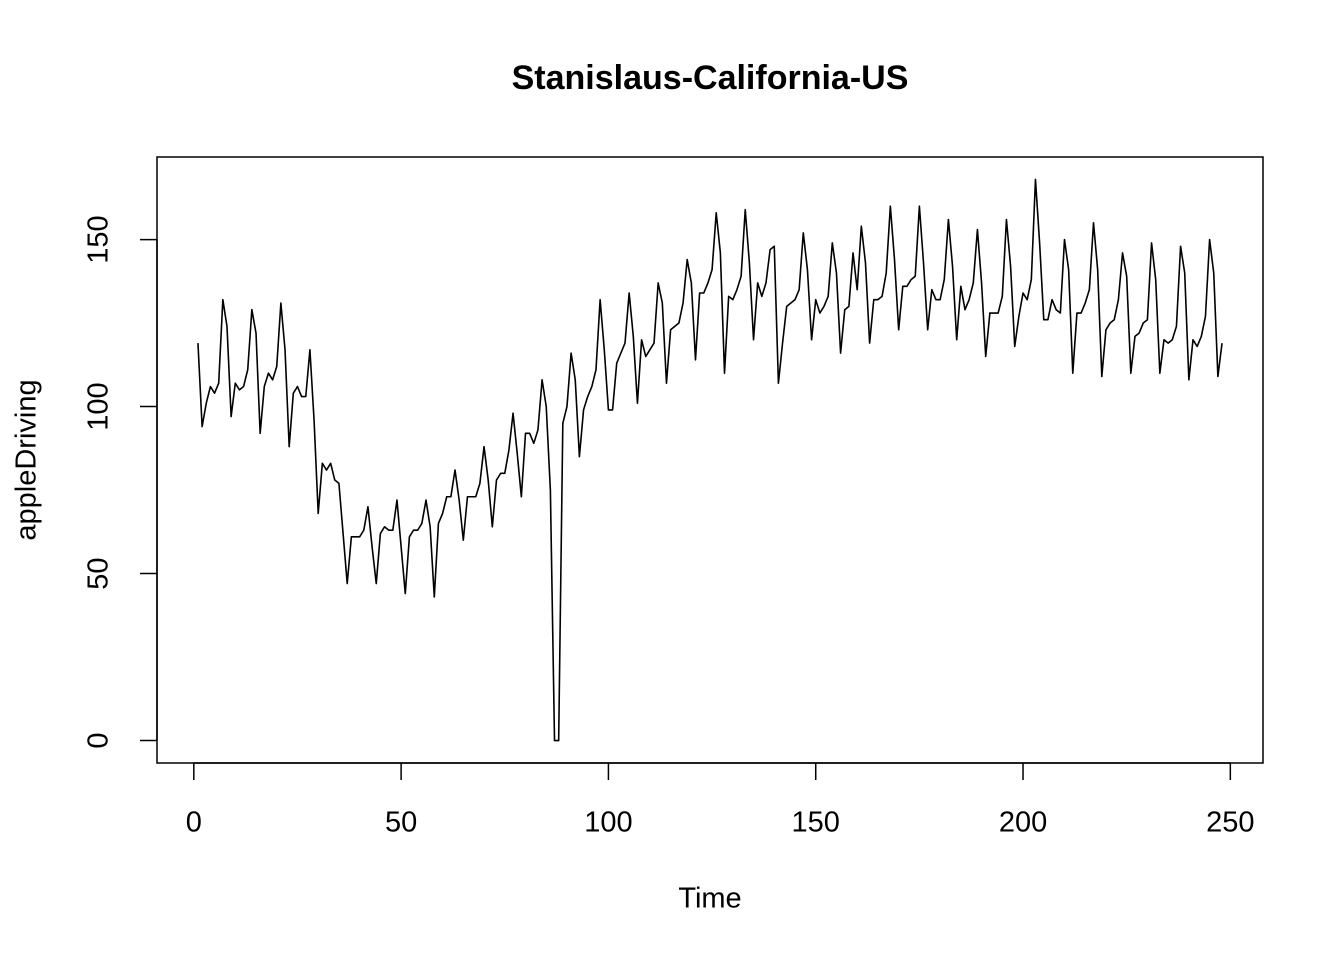  I want to click on x-tick-label: 200, so click(1023, 823).